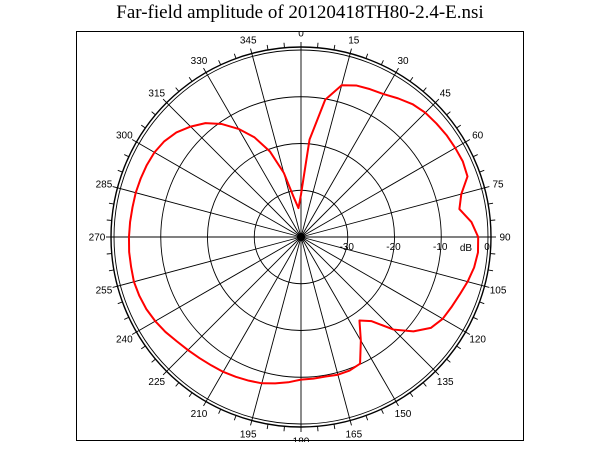 Image resolution: width=600 pixels, height=450 pixels. Describe the element at coordinates (199, 414) in the screenshot. I see `angle-tick-label: 210` at that location.